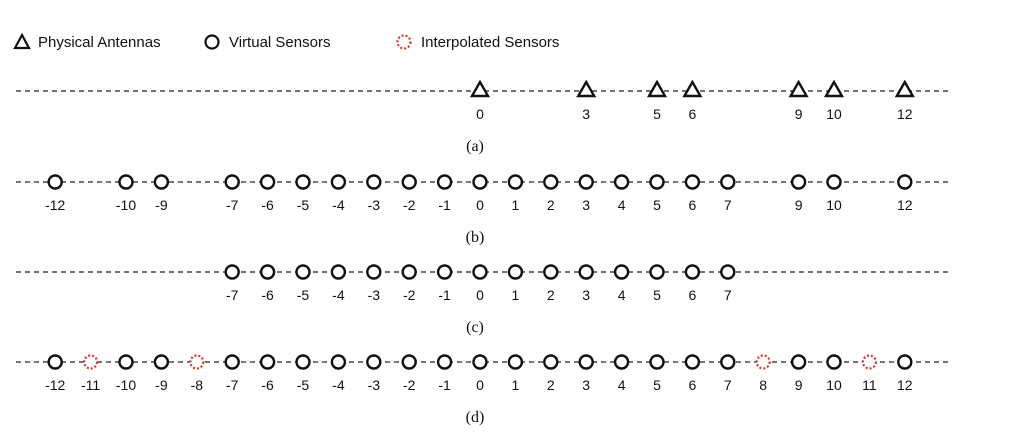 This screenshot has height=444, width=1028. I want to click on position-label: -8, so click(197, 385).